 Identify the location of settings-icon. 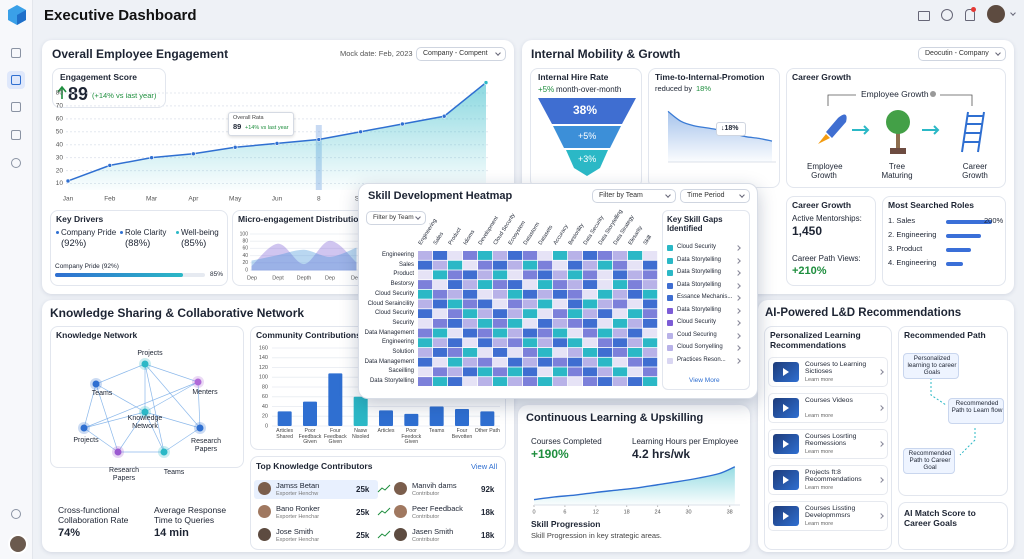
(16, 514).